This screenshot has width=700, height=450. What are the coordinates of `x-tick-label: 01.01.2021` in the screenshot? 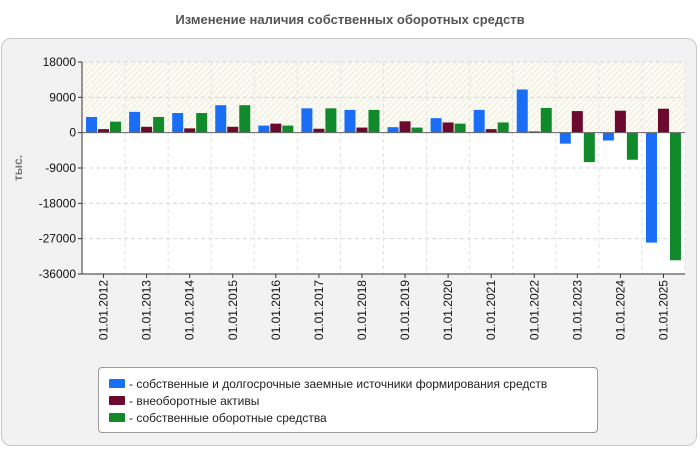 It's located at (491, 310).